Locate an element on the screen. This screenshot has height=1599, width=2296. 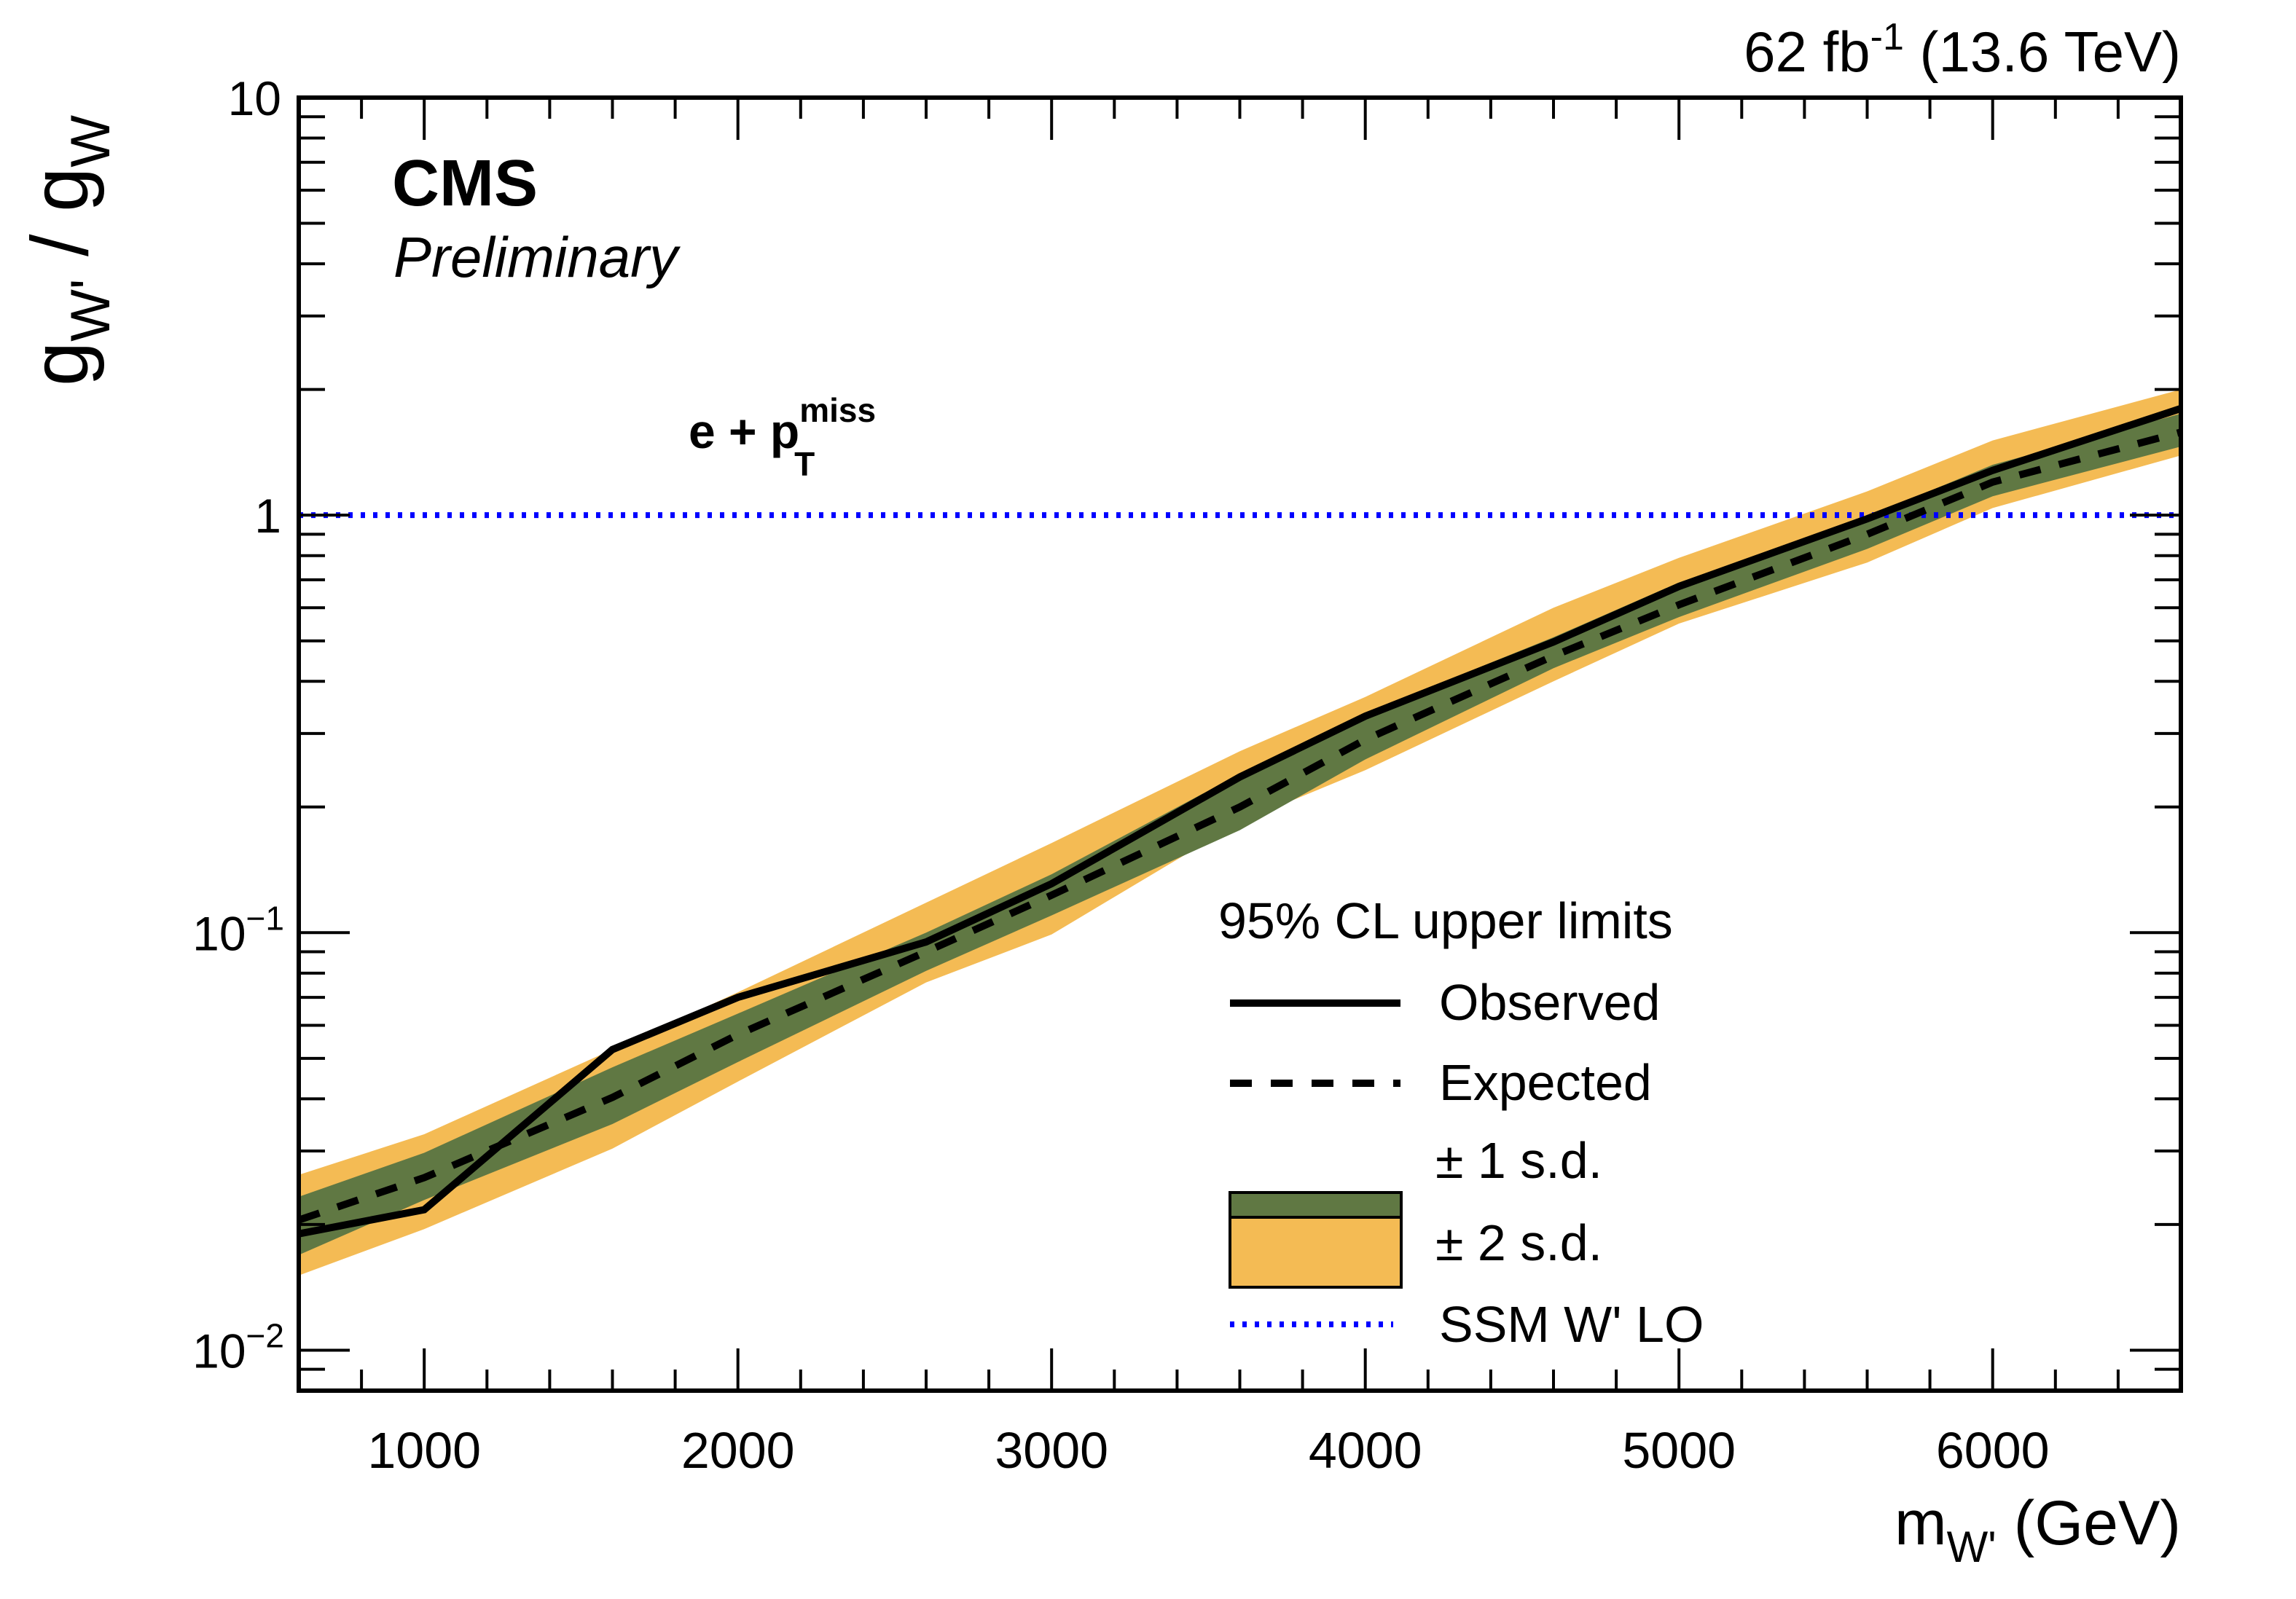
x-axis-label: mW' (GeV) is located at coordinates (2038, 1529).